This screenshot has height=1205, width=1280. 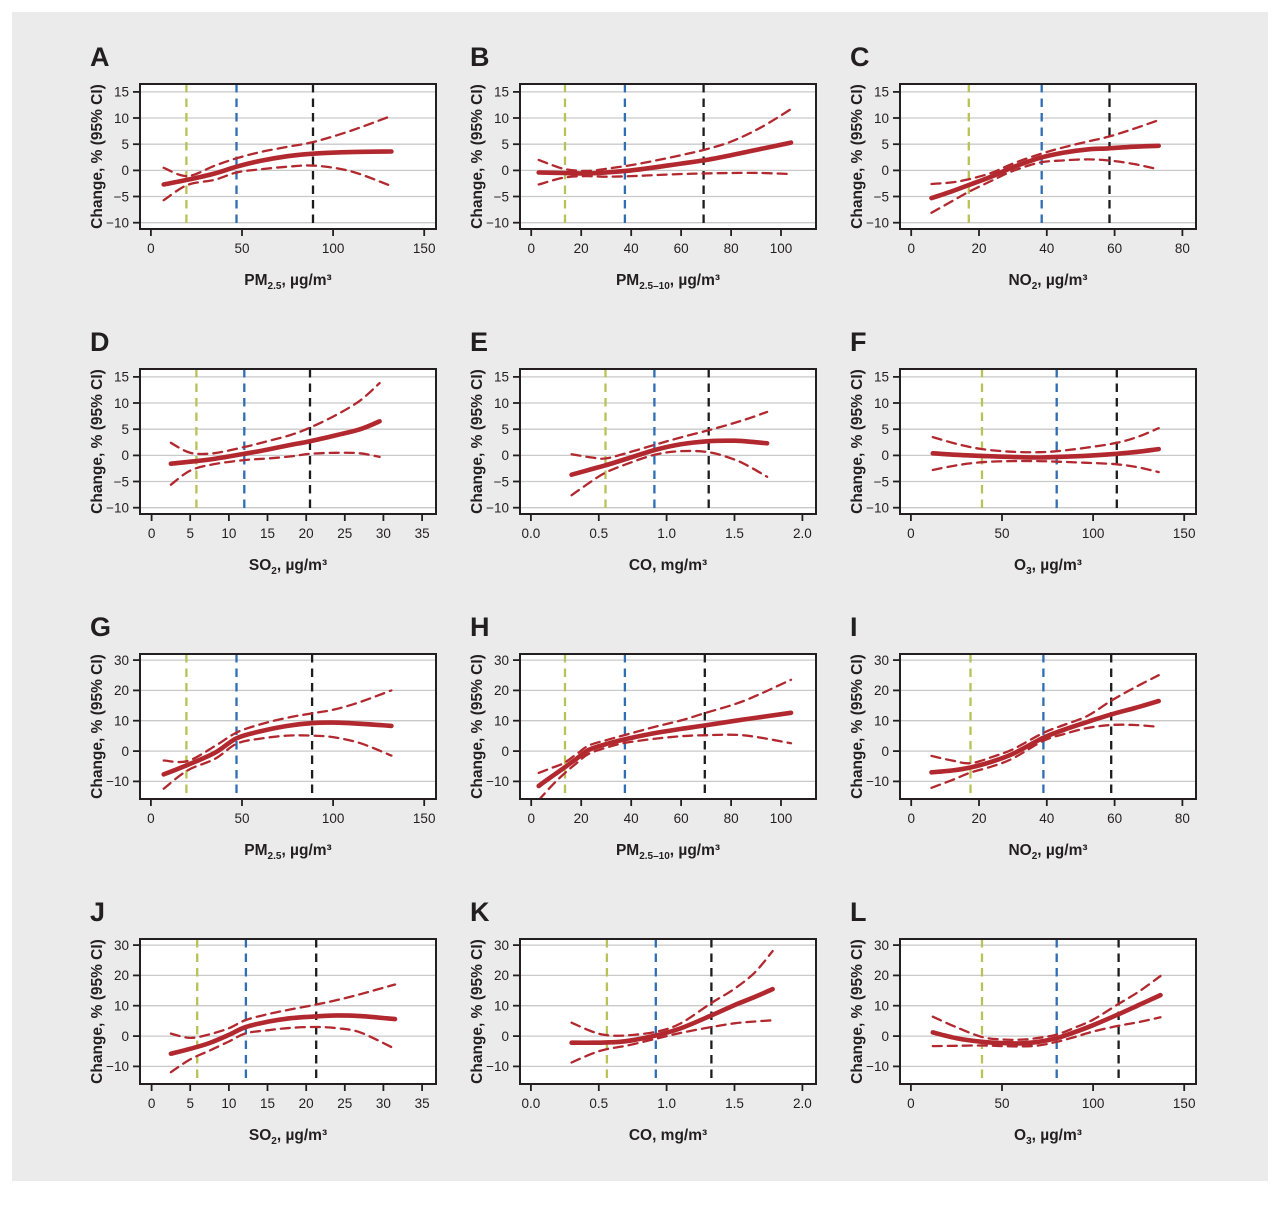 What do you see at coordinates (241, 248) in the screenshot?
I see `x-tick-label: 50` at bounding box center [241, 248].